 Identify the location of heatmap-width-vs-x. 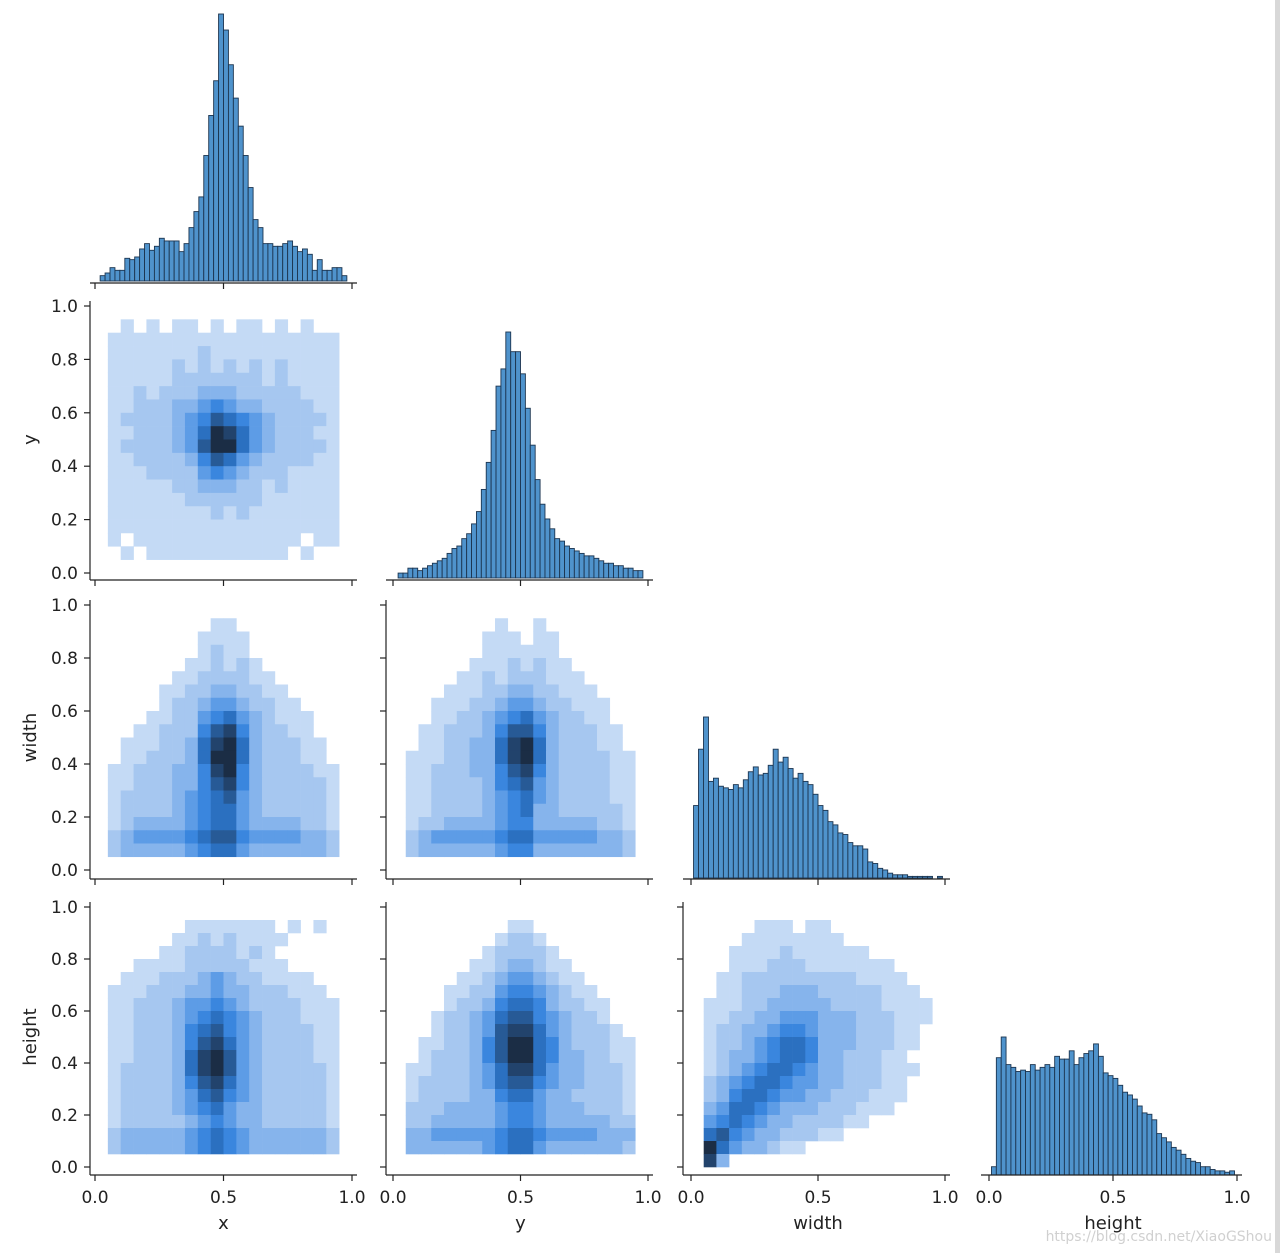
(223, 738).